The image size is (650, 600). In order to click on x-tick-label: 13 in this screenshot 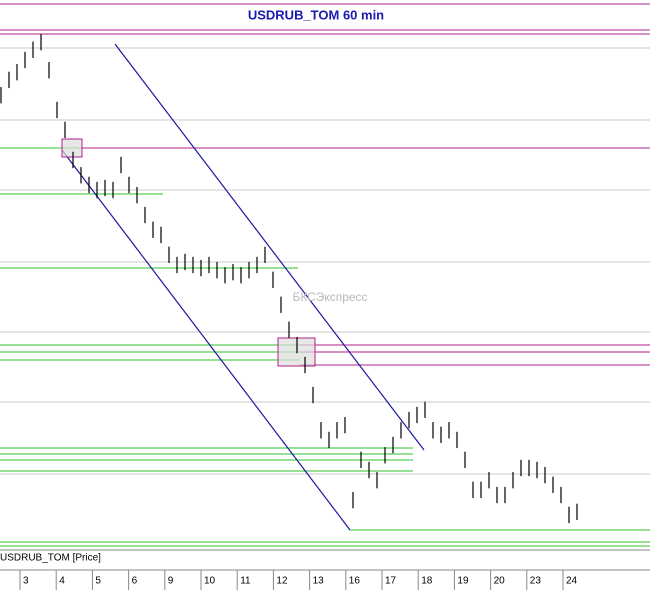, I will do `click(319, 581)`.